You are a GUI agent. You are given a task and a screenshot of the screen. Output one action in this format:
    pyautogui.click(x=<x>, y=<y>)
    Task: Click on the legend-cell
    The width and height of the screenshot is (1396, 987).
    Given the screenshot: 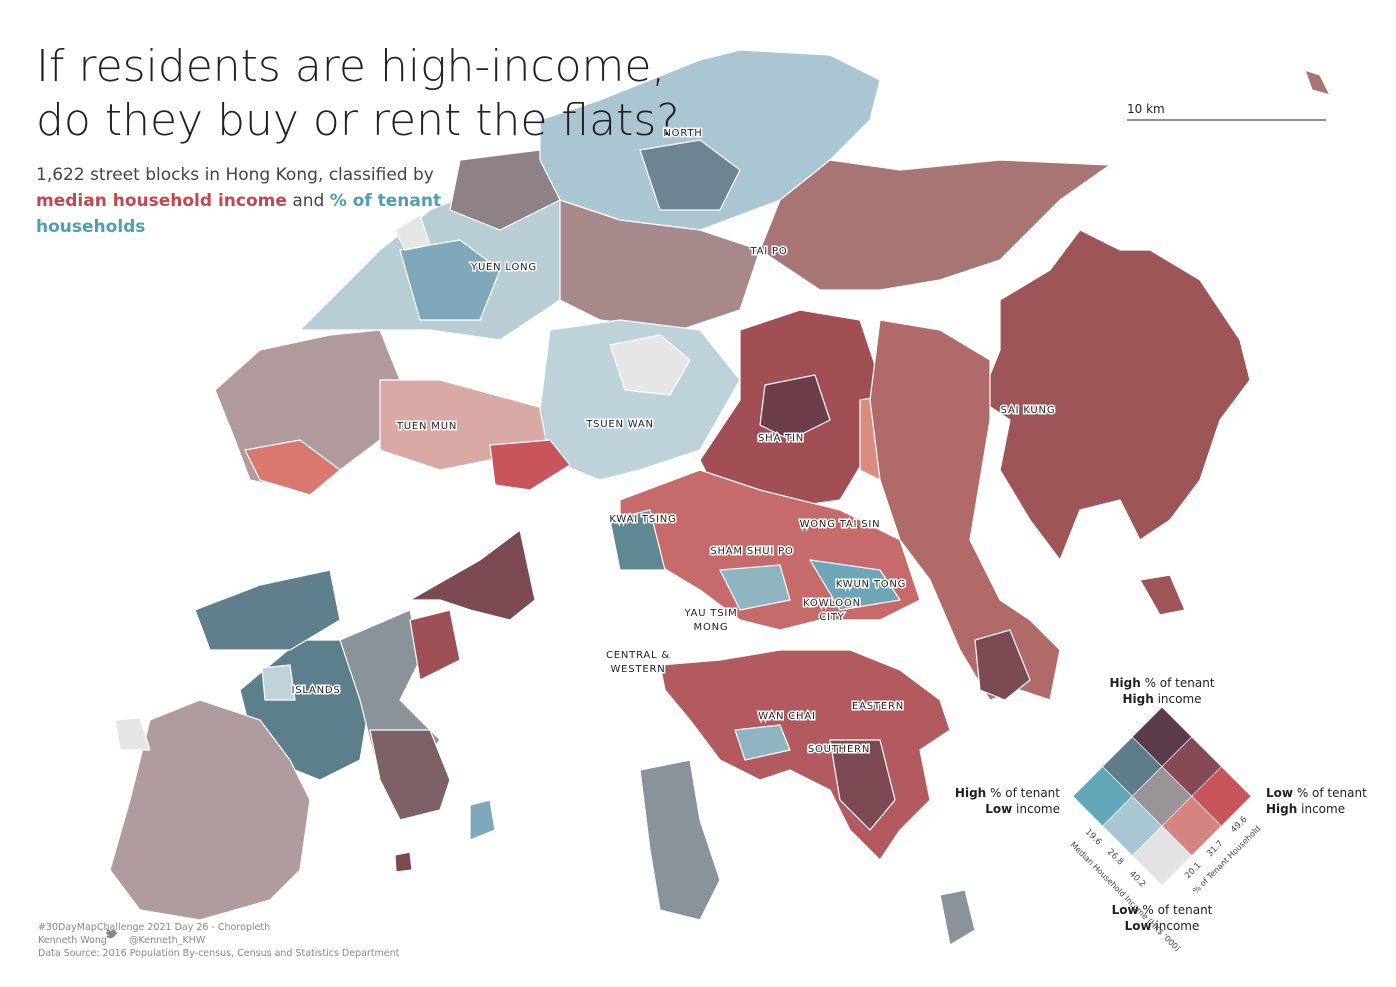 What is the action you would take?
    pyautogui.click(x=1162, y=855)
    